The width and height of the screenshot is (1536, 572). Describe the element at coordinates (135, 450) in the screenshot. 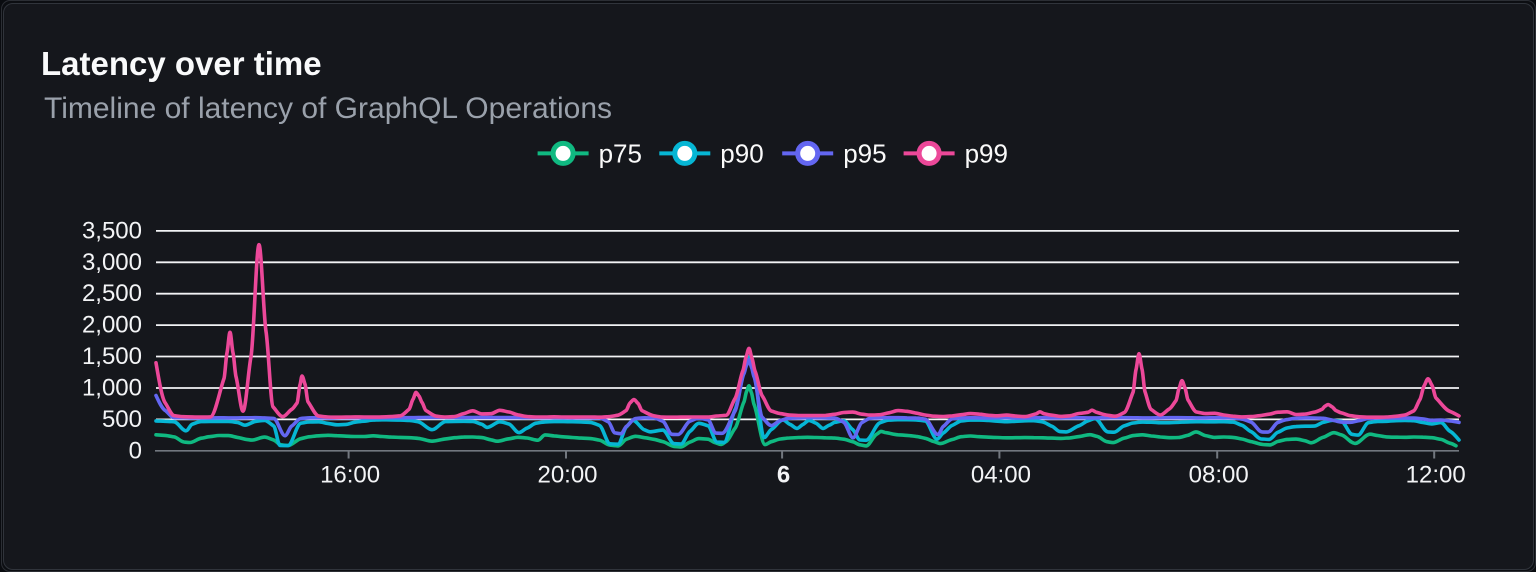

I see `svg-text: 0` at that location.